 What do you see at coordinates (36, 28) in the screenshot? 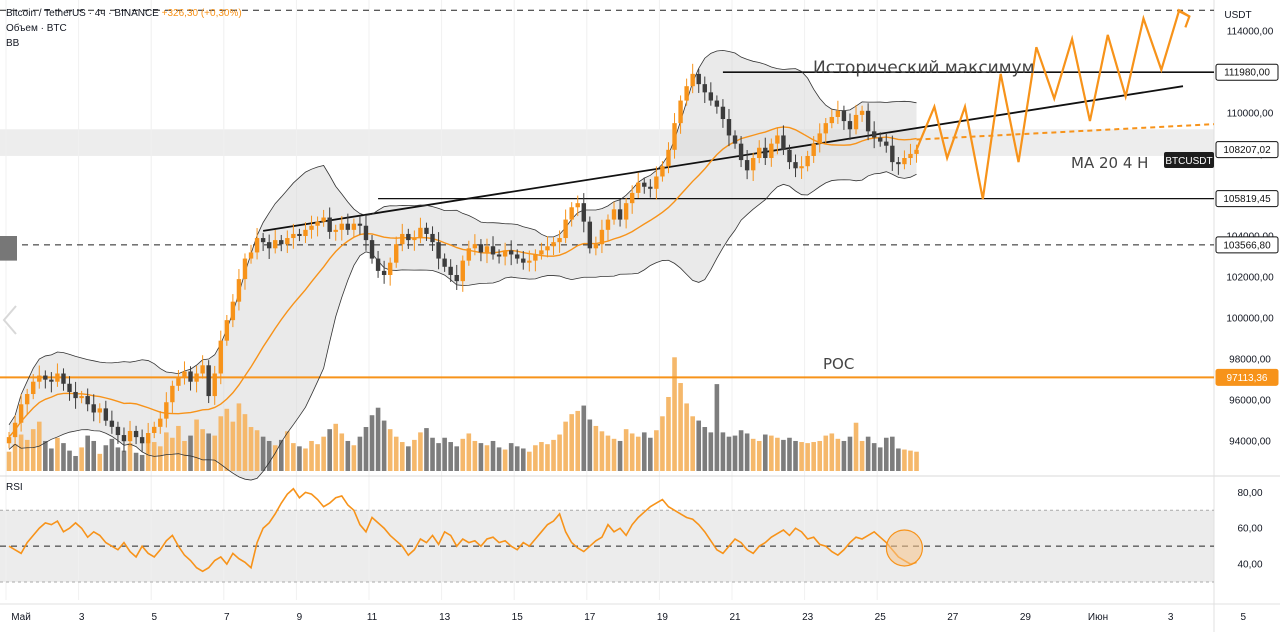
I see `volume-indicator-label: Объем · BTC` at bounding box center [36, 28].